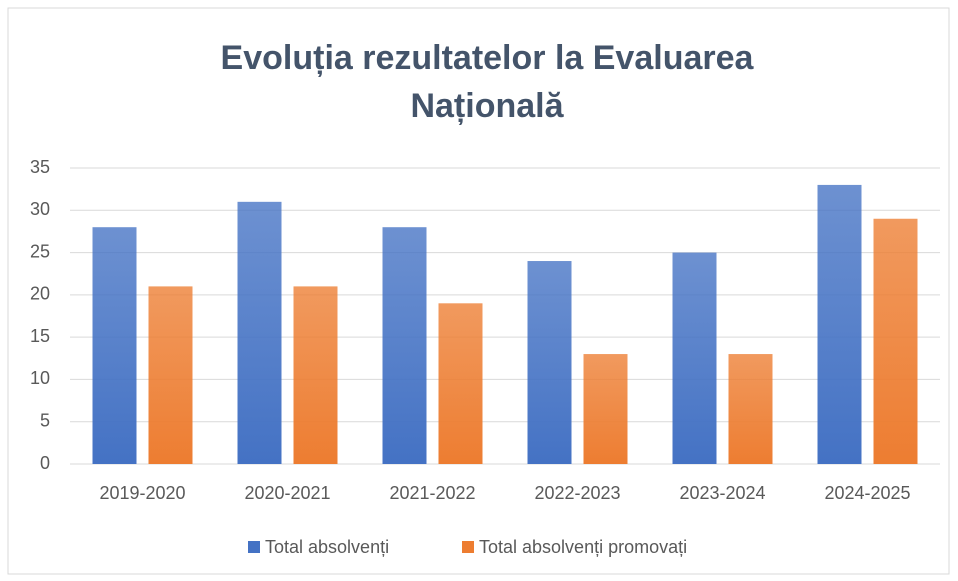 The image size is (958, 581). What do you see at coordinates (40, 251) in the screenshot?
I see `y-tick-label: 25` at bounding box center [40, 251].